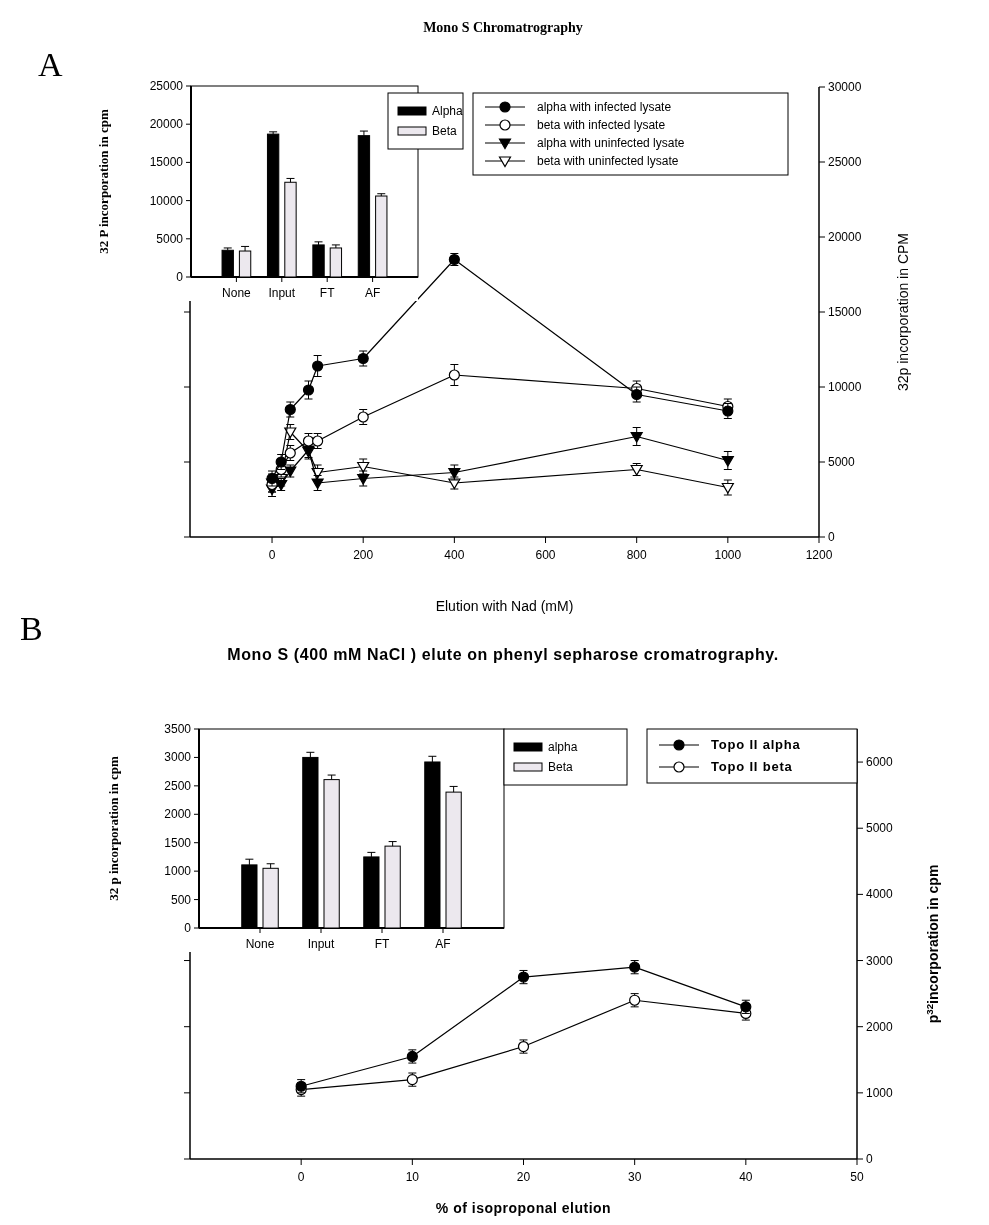  Describe the element at coordinates (178, 814) in the screenshot. I see `y-tick-label: 2000` at that location.